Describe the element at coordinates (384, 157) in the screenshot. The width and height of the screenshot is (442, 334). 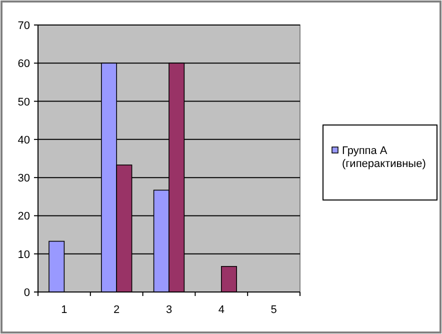
I see `legend-label: Группа А (гиперактивные)` at that location.